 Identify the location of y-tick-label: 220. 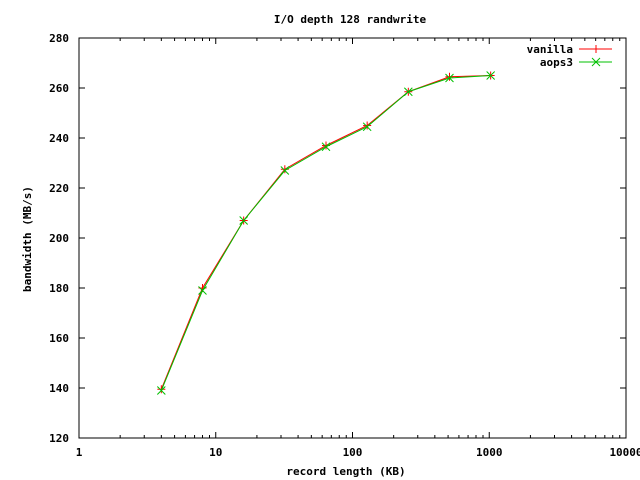
(59, 188).